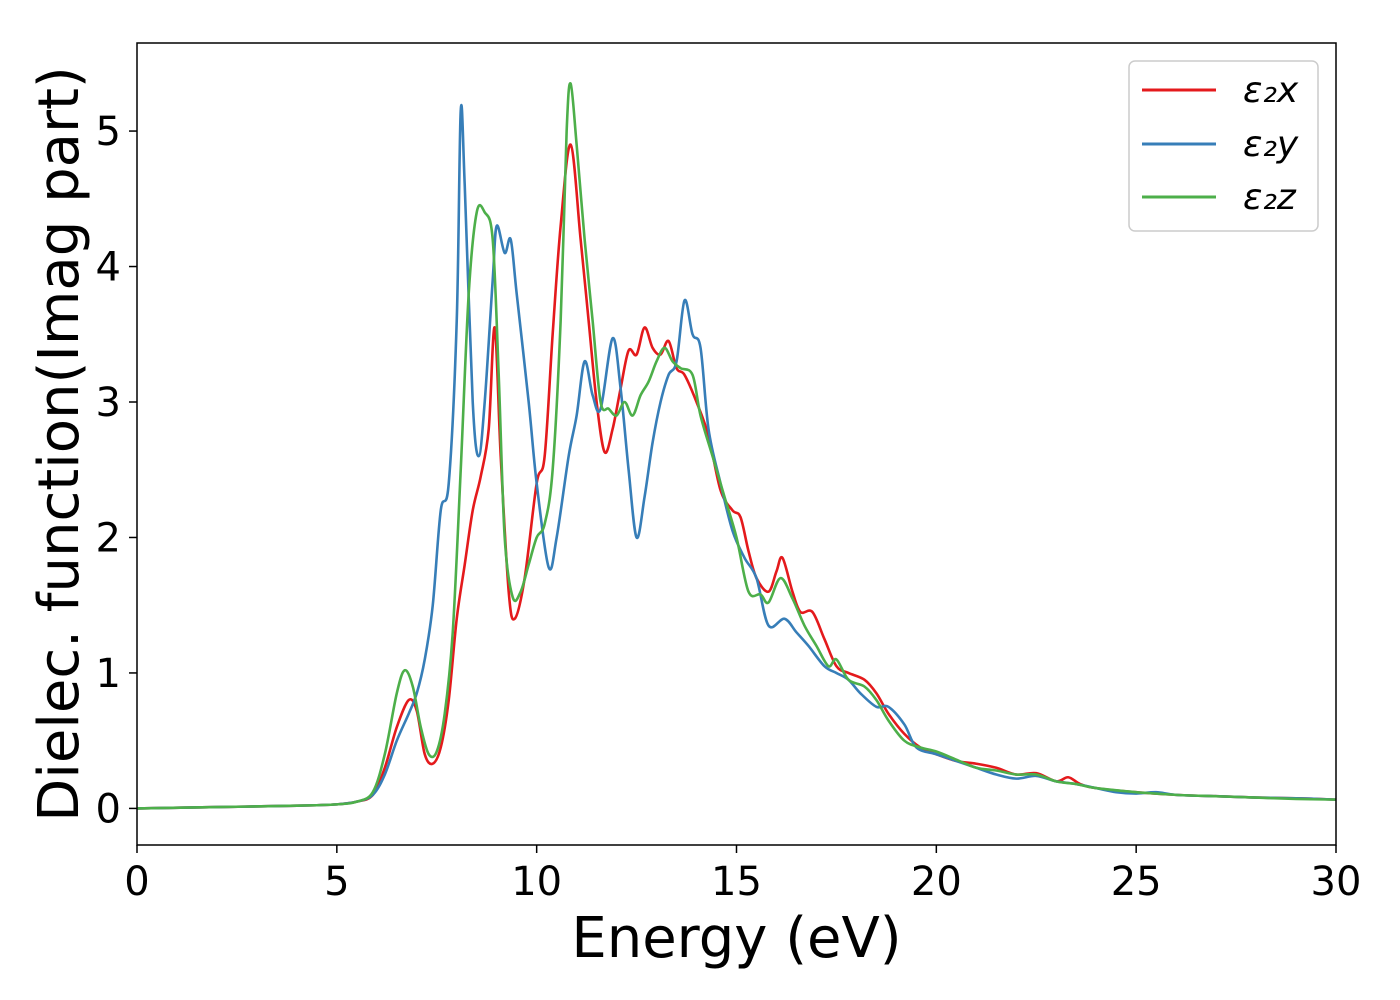 This screenshot has height=1000, width=1400. I want to click on x-tick-label: 5, so click(336, 882).